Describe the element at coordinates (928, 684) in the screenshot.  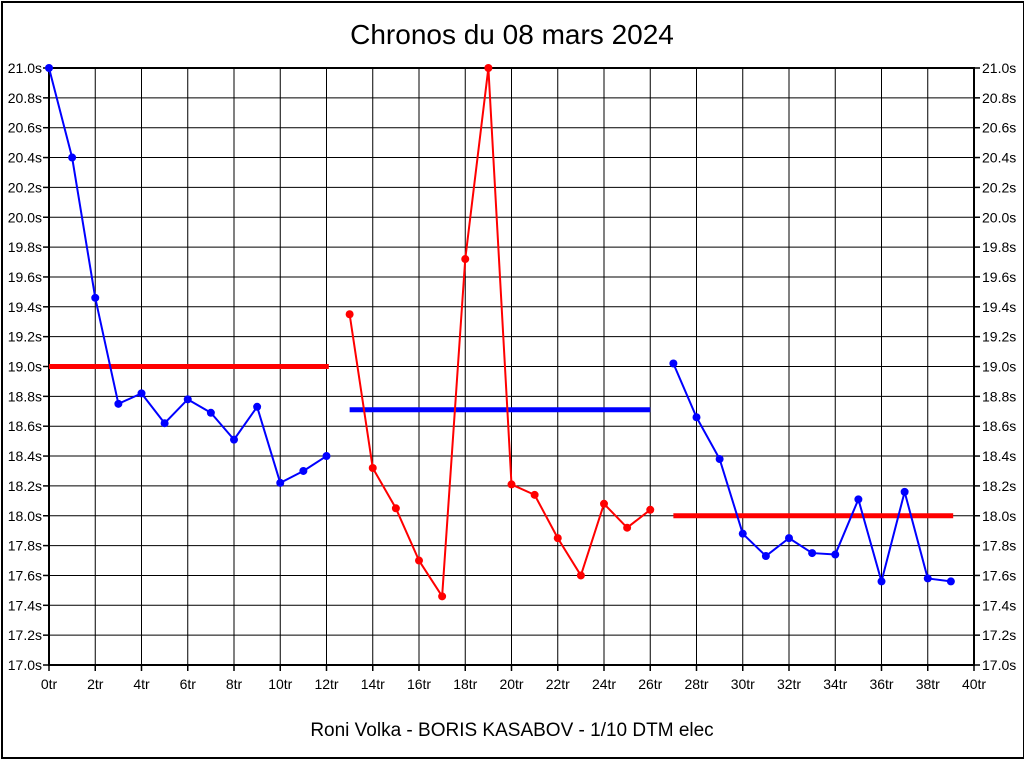
I see `x-axis-label: 38tr` at that location.